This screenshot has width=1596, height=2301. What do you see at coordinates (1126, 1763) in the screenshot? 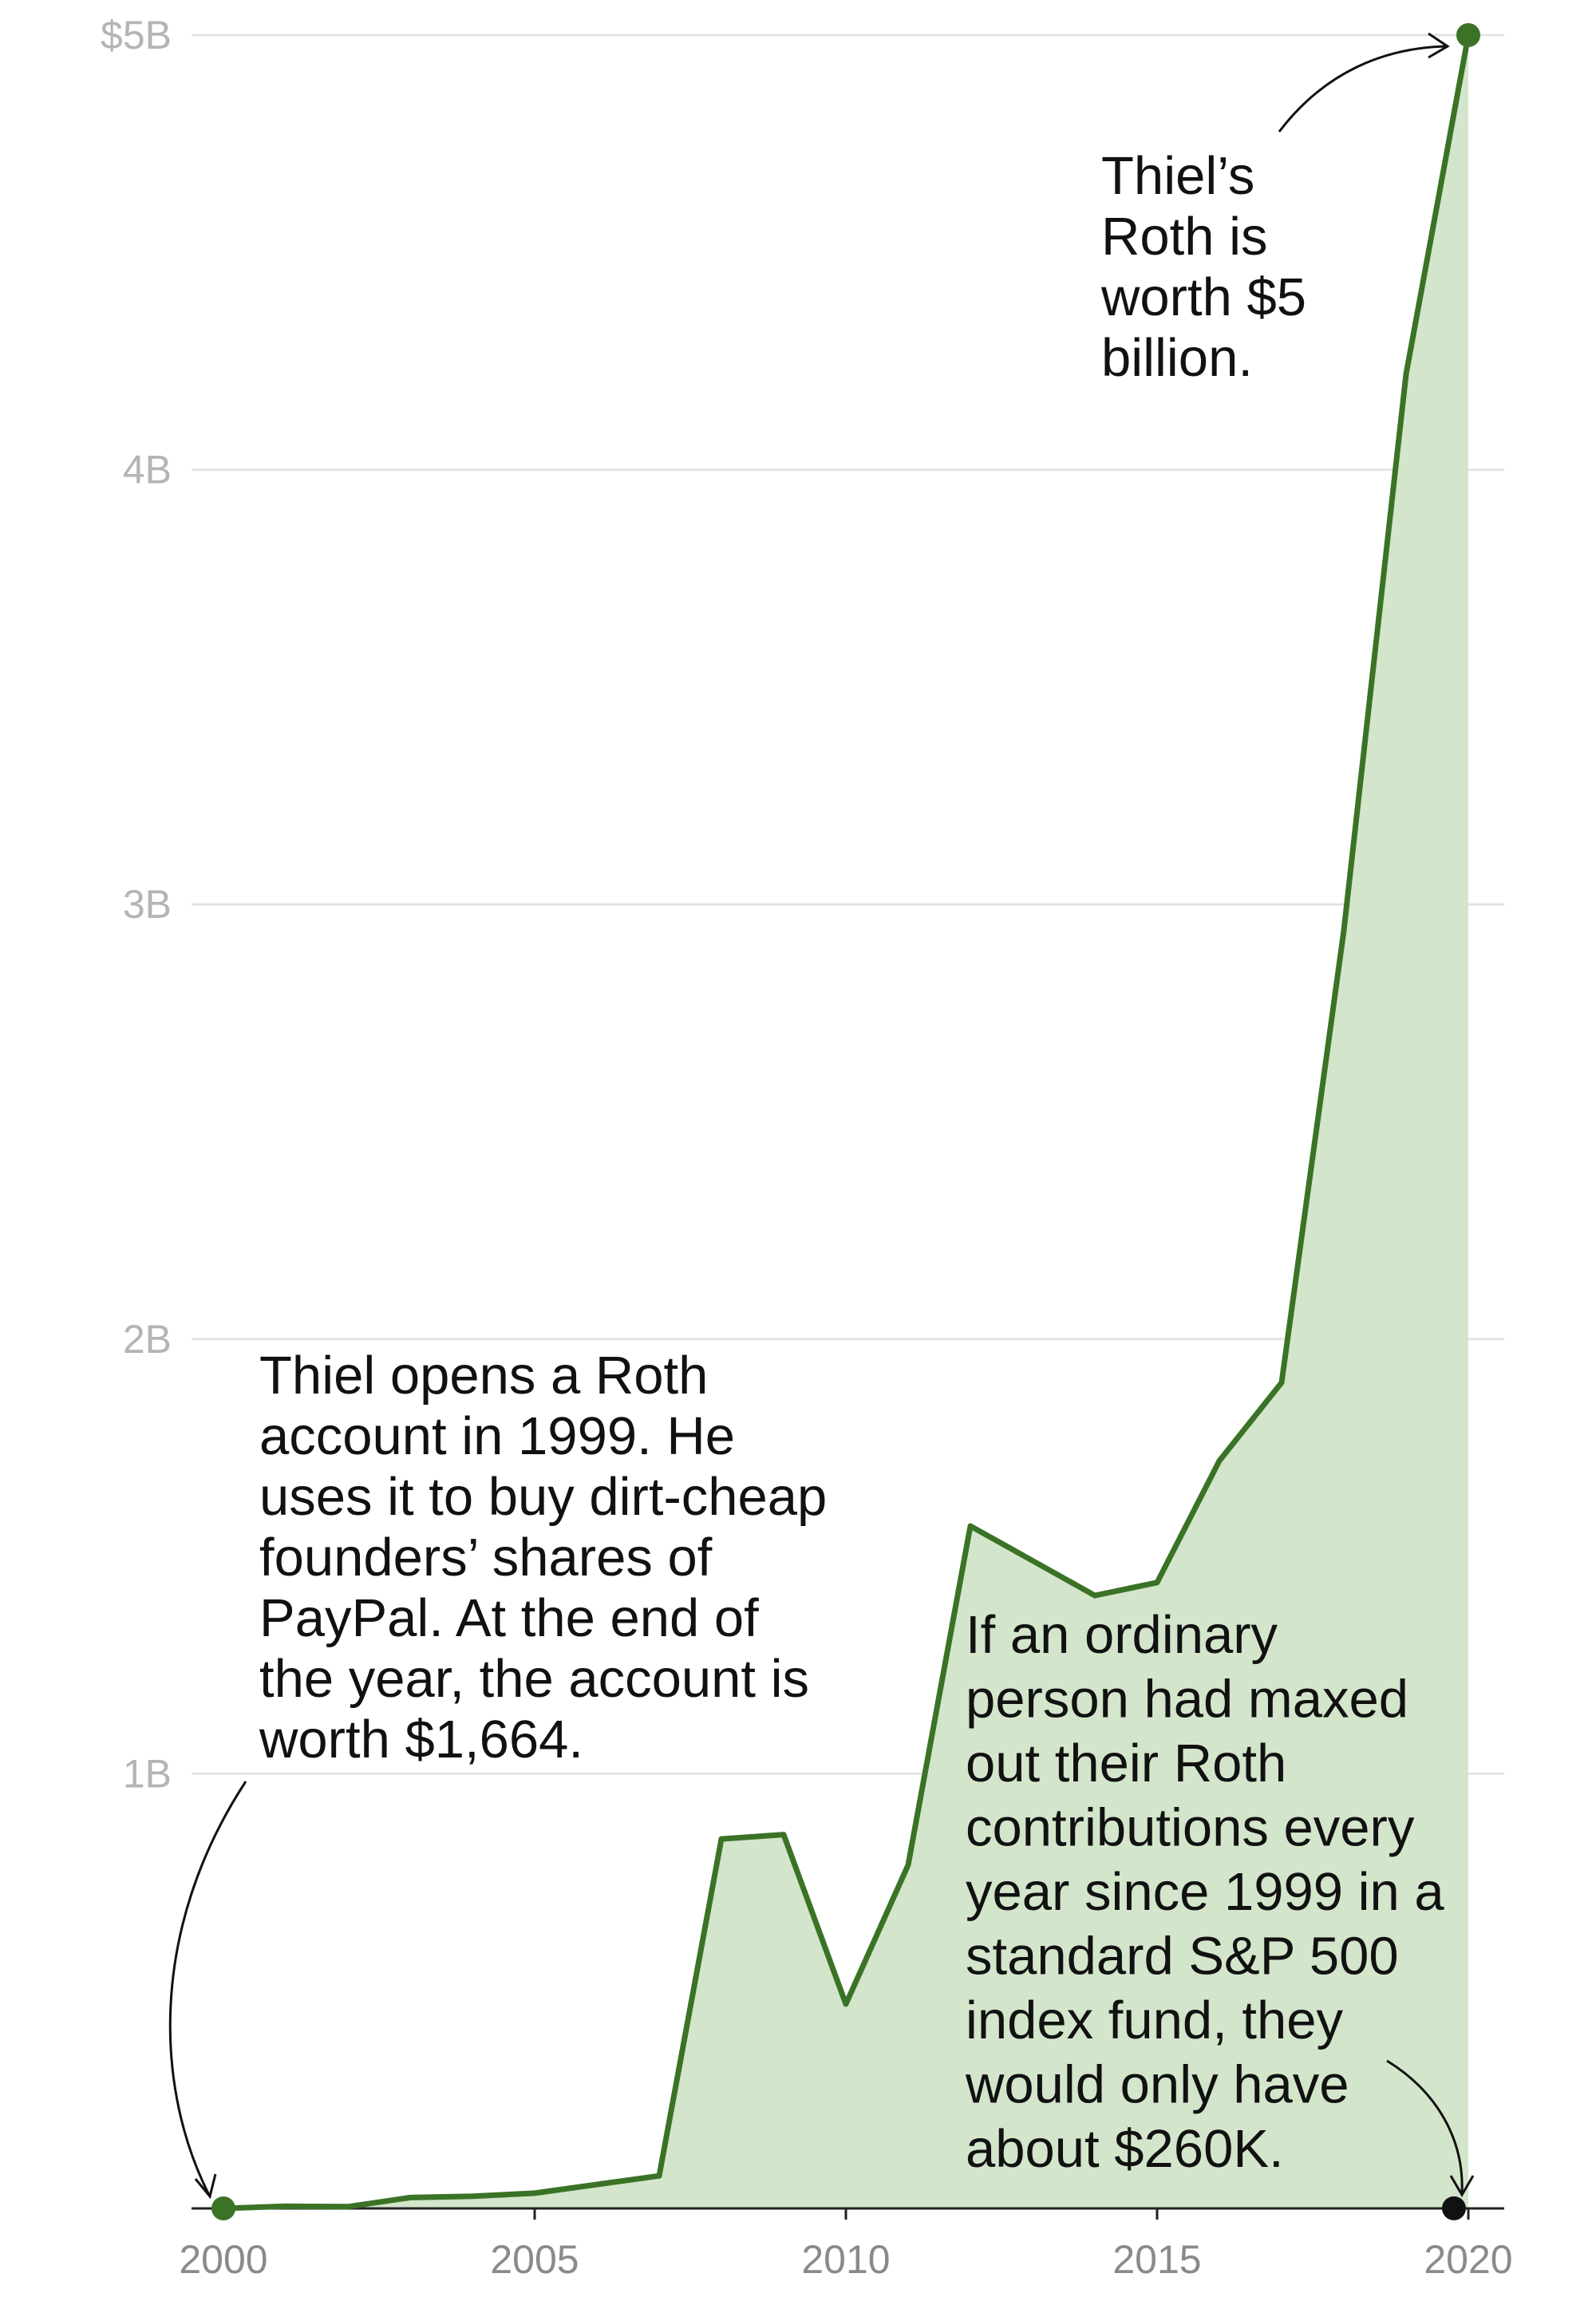
I see `annotation-line: out their Roth` at bounding box center [1126, 1763].